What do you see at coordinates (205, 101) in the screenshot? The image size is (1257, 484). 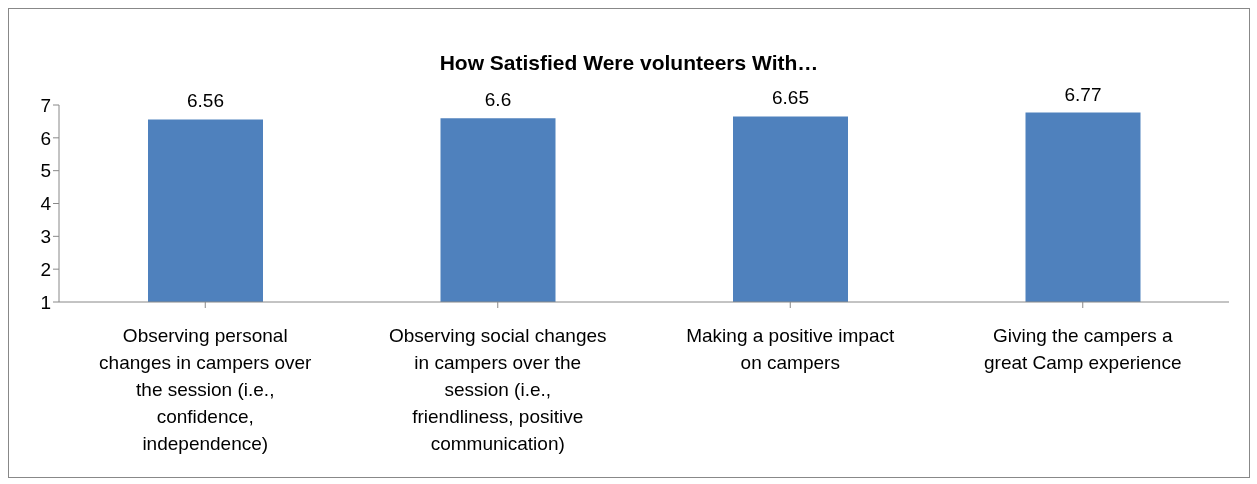 I see `data-label: 6.56` at bounding box center [205, 101].